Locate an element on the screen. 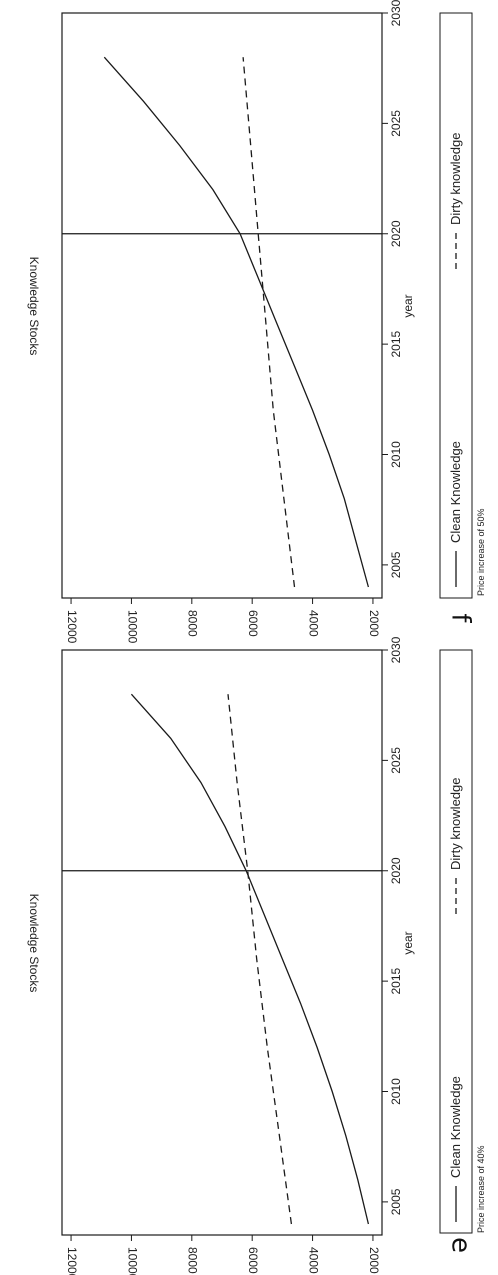  panel-f-legend-label-clean: Clean Knowledge is located at coordinates (455, 492).